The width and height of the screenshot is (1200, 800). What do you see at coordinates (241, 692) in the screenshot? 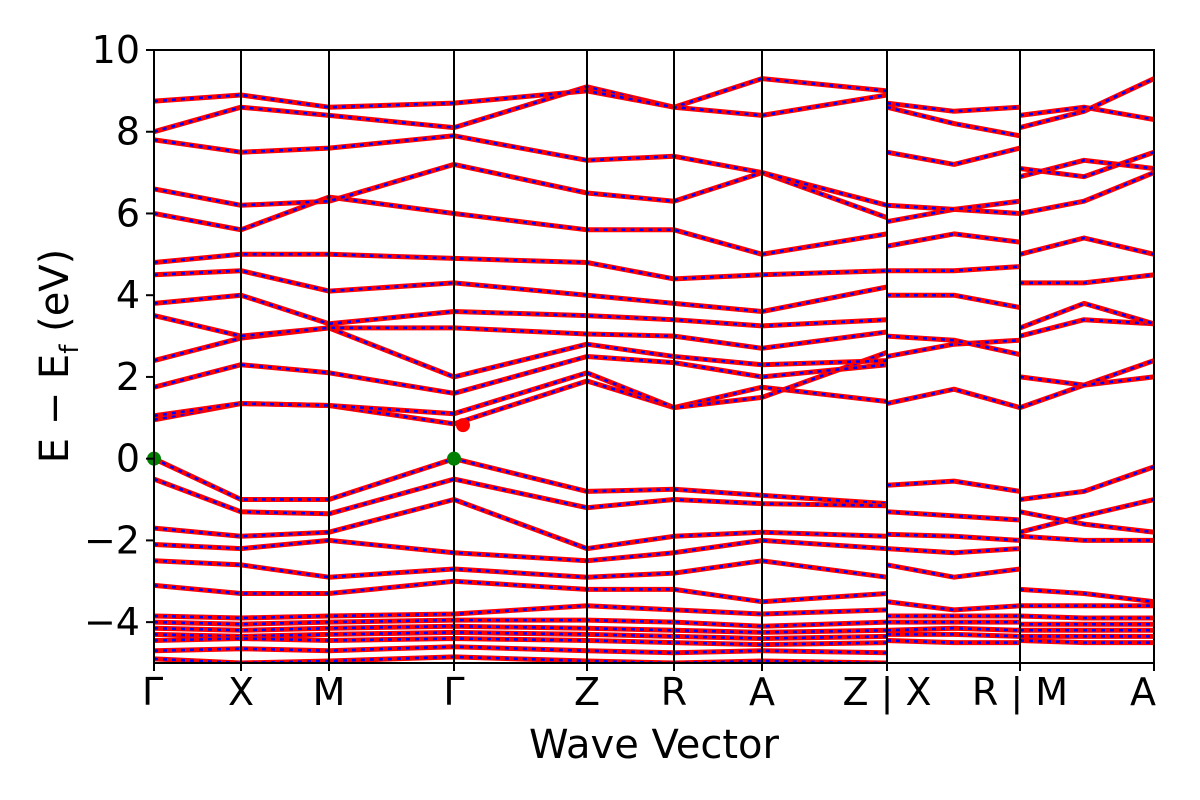
I see `x-tick-label-1: X` at bounding box center [241, 692].